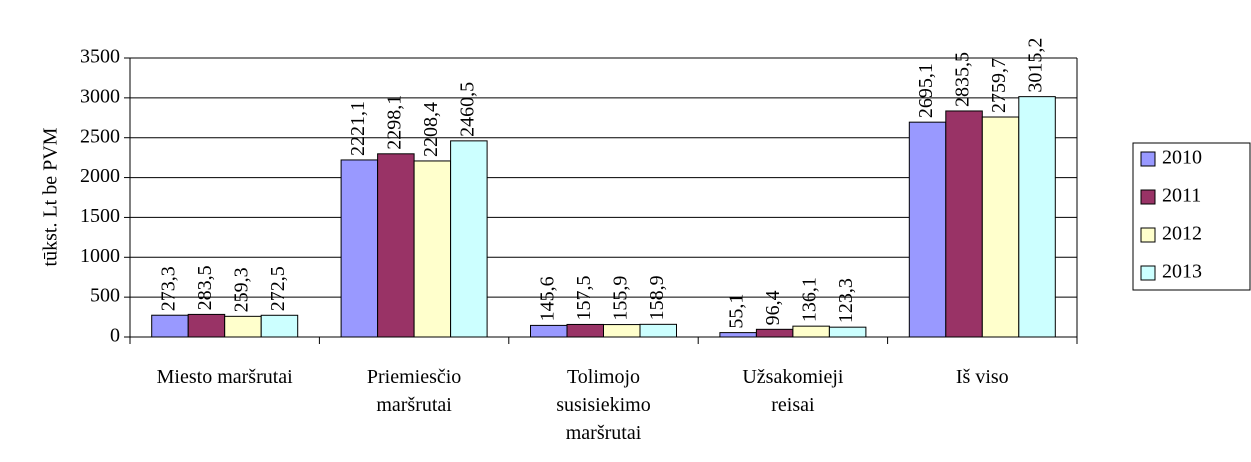 The width and height of the screenshot is (1251, 462). What do you see at coordinates (963, 79) in the screenshot?
I see `value-label: 2835,5` at bounding box center [963, 79].